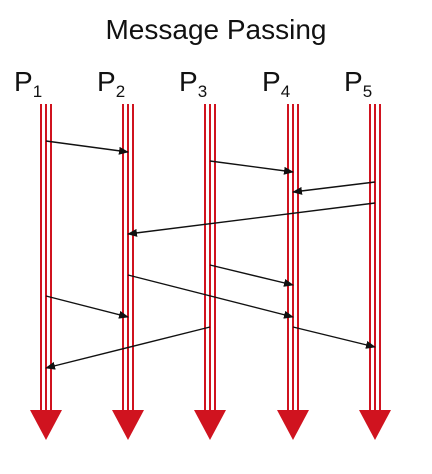  Describe the element at coordinates (193, 83) in the screenshot. I see `process-label-p3: P3` at that location.